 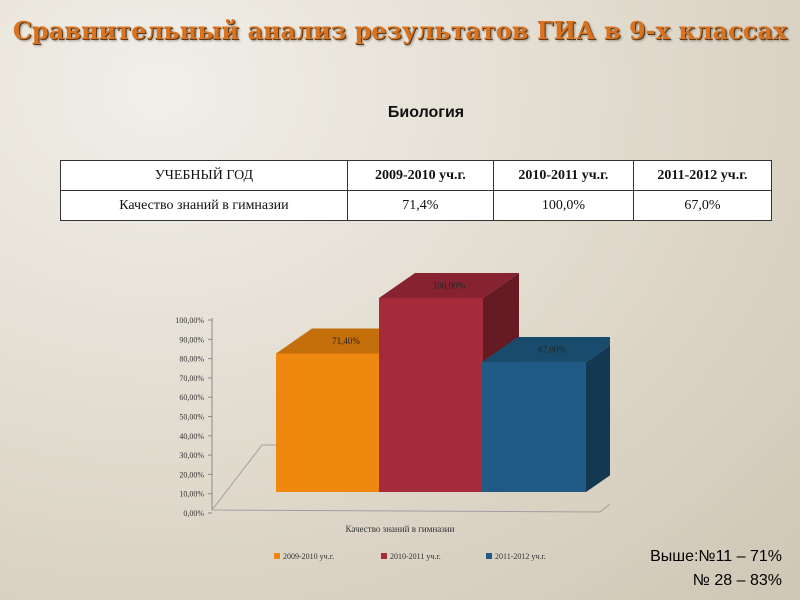 I want to click on data-label: 100,00%, so click(x=449, y=286).